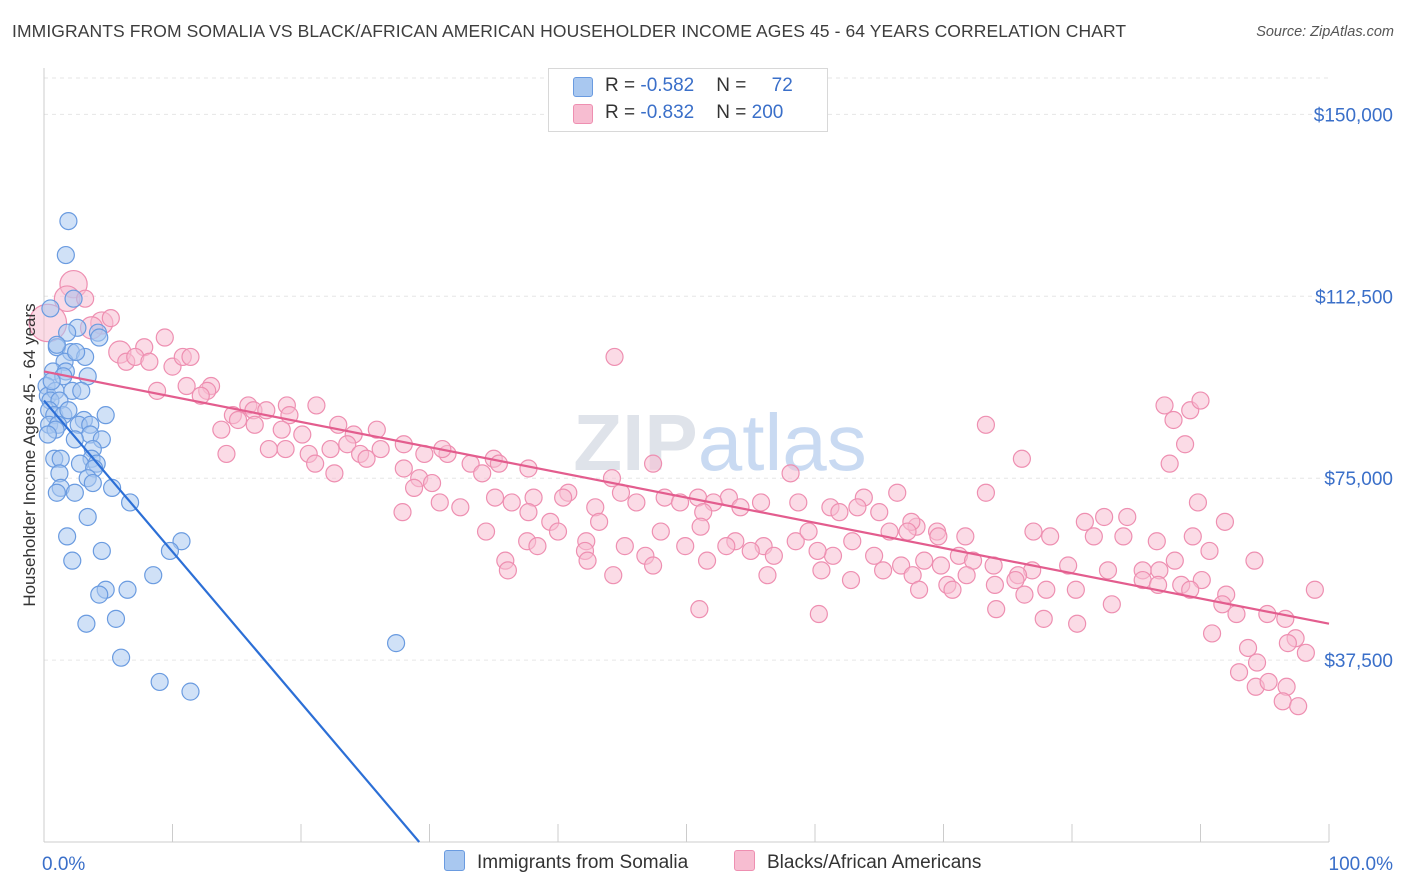  What do you see at coordinates (635, 442) in the screenshot?
I see `watermark-zip: ZIP` at bounding box center [635, 442].